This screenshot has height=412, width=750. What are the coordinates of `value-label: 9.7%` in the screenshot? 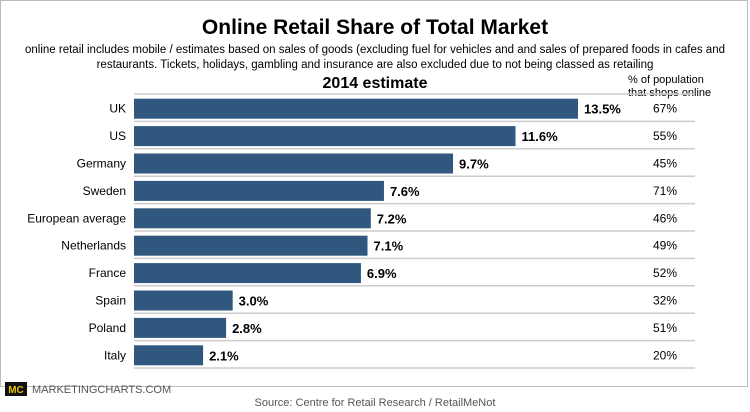 It's located at (474, 164).